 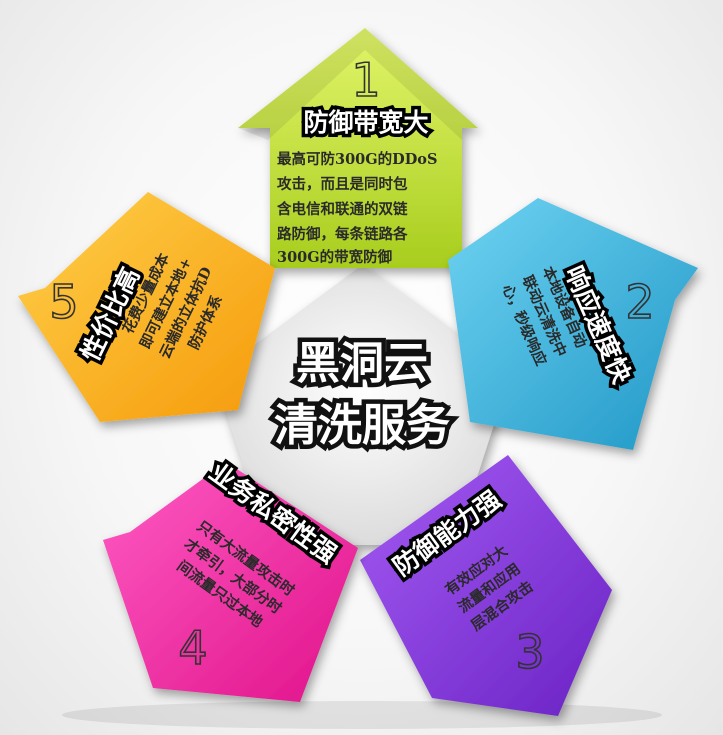 I want to click on card-2-shape, so click(x=573, y=324).